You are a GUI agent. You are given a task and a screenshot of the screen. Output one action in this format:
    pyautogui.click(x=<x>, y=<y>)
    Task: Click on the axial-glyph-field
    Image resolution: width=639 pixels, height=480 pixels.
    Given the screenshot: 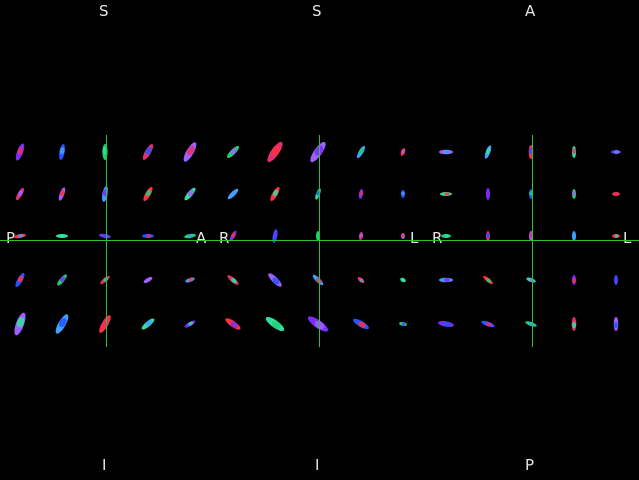 What is the action you would take?
    pyautogui.click(x=529, y=238)
    